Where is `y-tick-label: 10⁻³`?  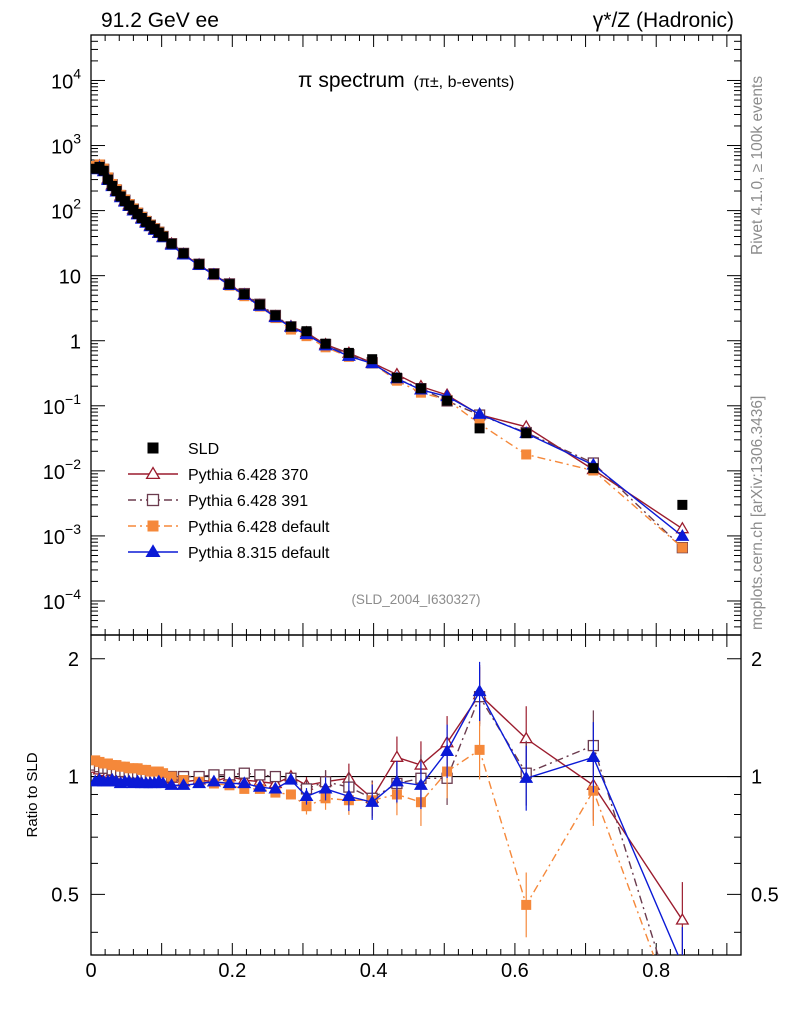 y-tick-label: 10⁻³ is located at coordinates (62, 535).